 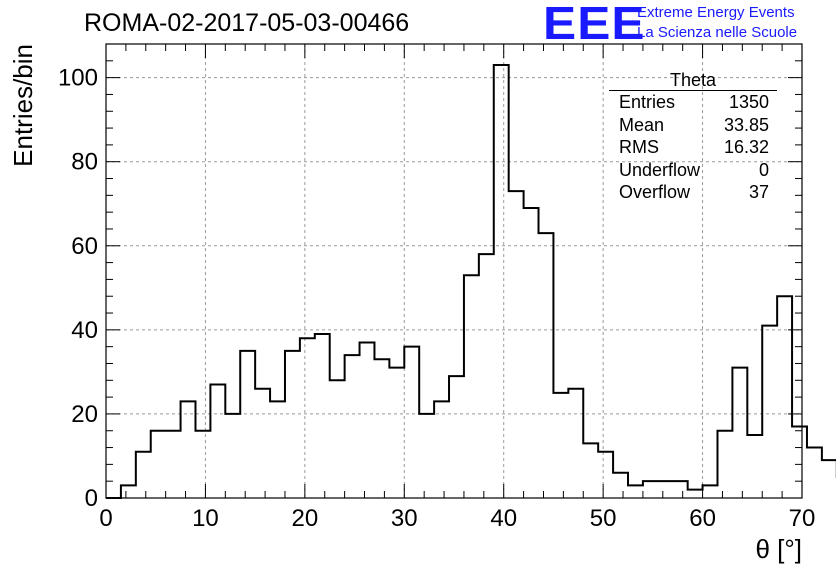 What do you see at coordinates (693, 192) in the screenshot?
I see `stats-row-overflow: Overflow 37` at bounding box center [693, 192].